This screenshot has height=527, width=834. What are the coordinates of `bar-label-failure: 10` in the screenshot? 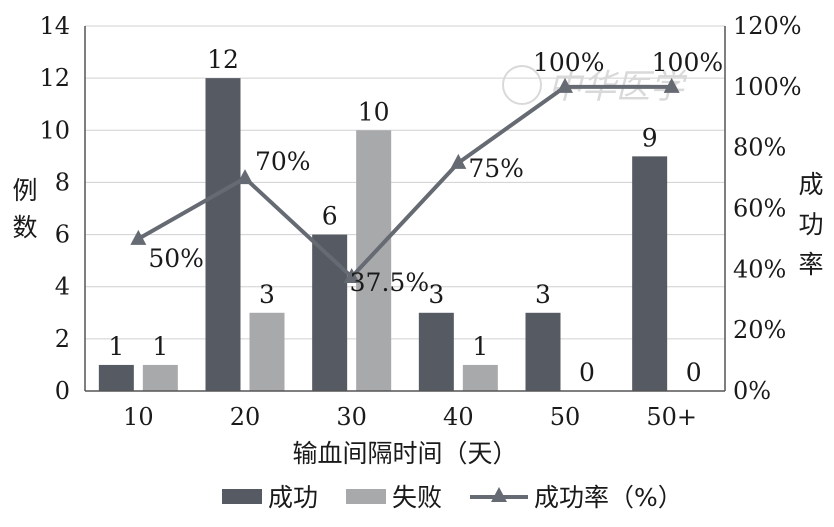 It's located at (374, 111).